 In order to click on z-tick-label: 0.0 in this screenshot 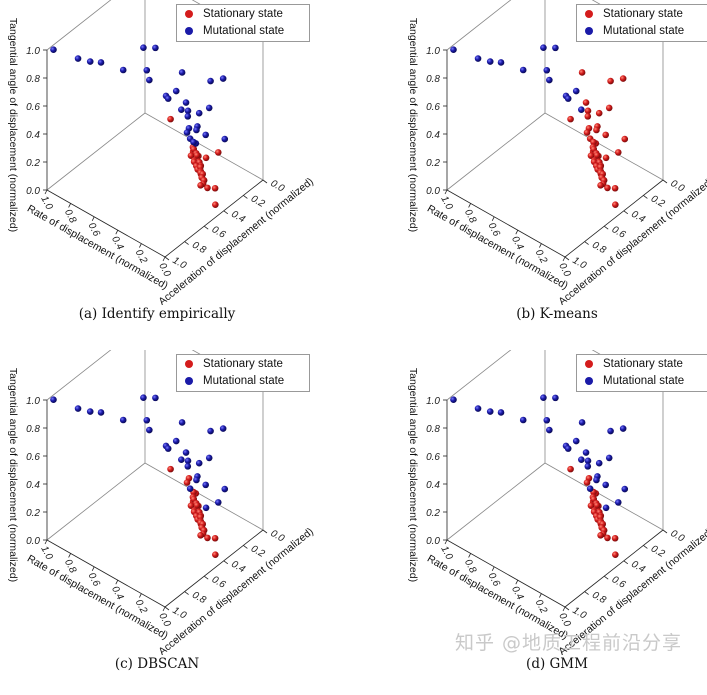, I will do `click(433, 541)`.